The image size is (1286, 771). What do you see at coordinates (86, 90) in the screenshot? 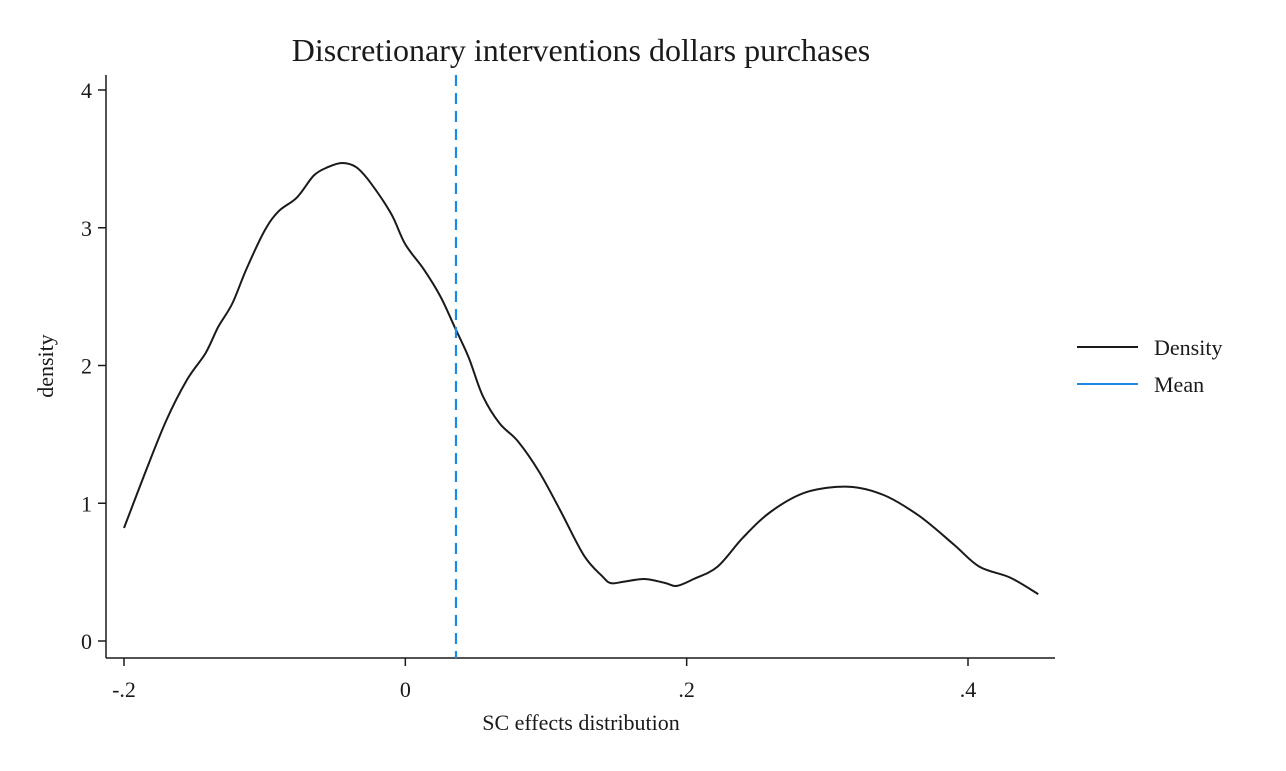
I see `y-tick-label: 4` at bounding box center [86, 90].